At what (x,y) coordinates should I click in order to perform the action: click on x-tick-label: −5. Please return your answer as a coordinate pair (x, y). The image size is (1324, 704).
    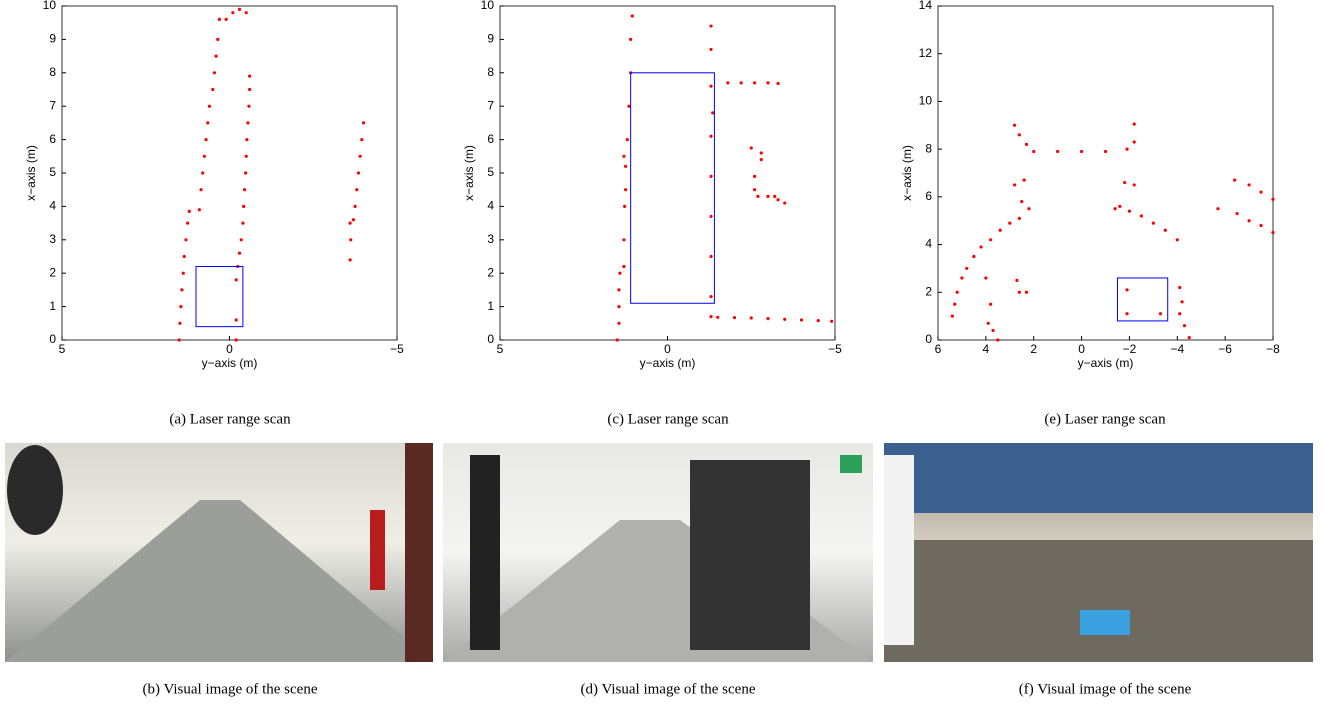
    Looking at the image, I should click on (397, 349).